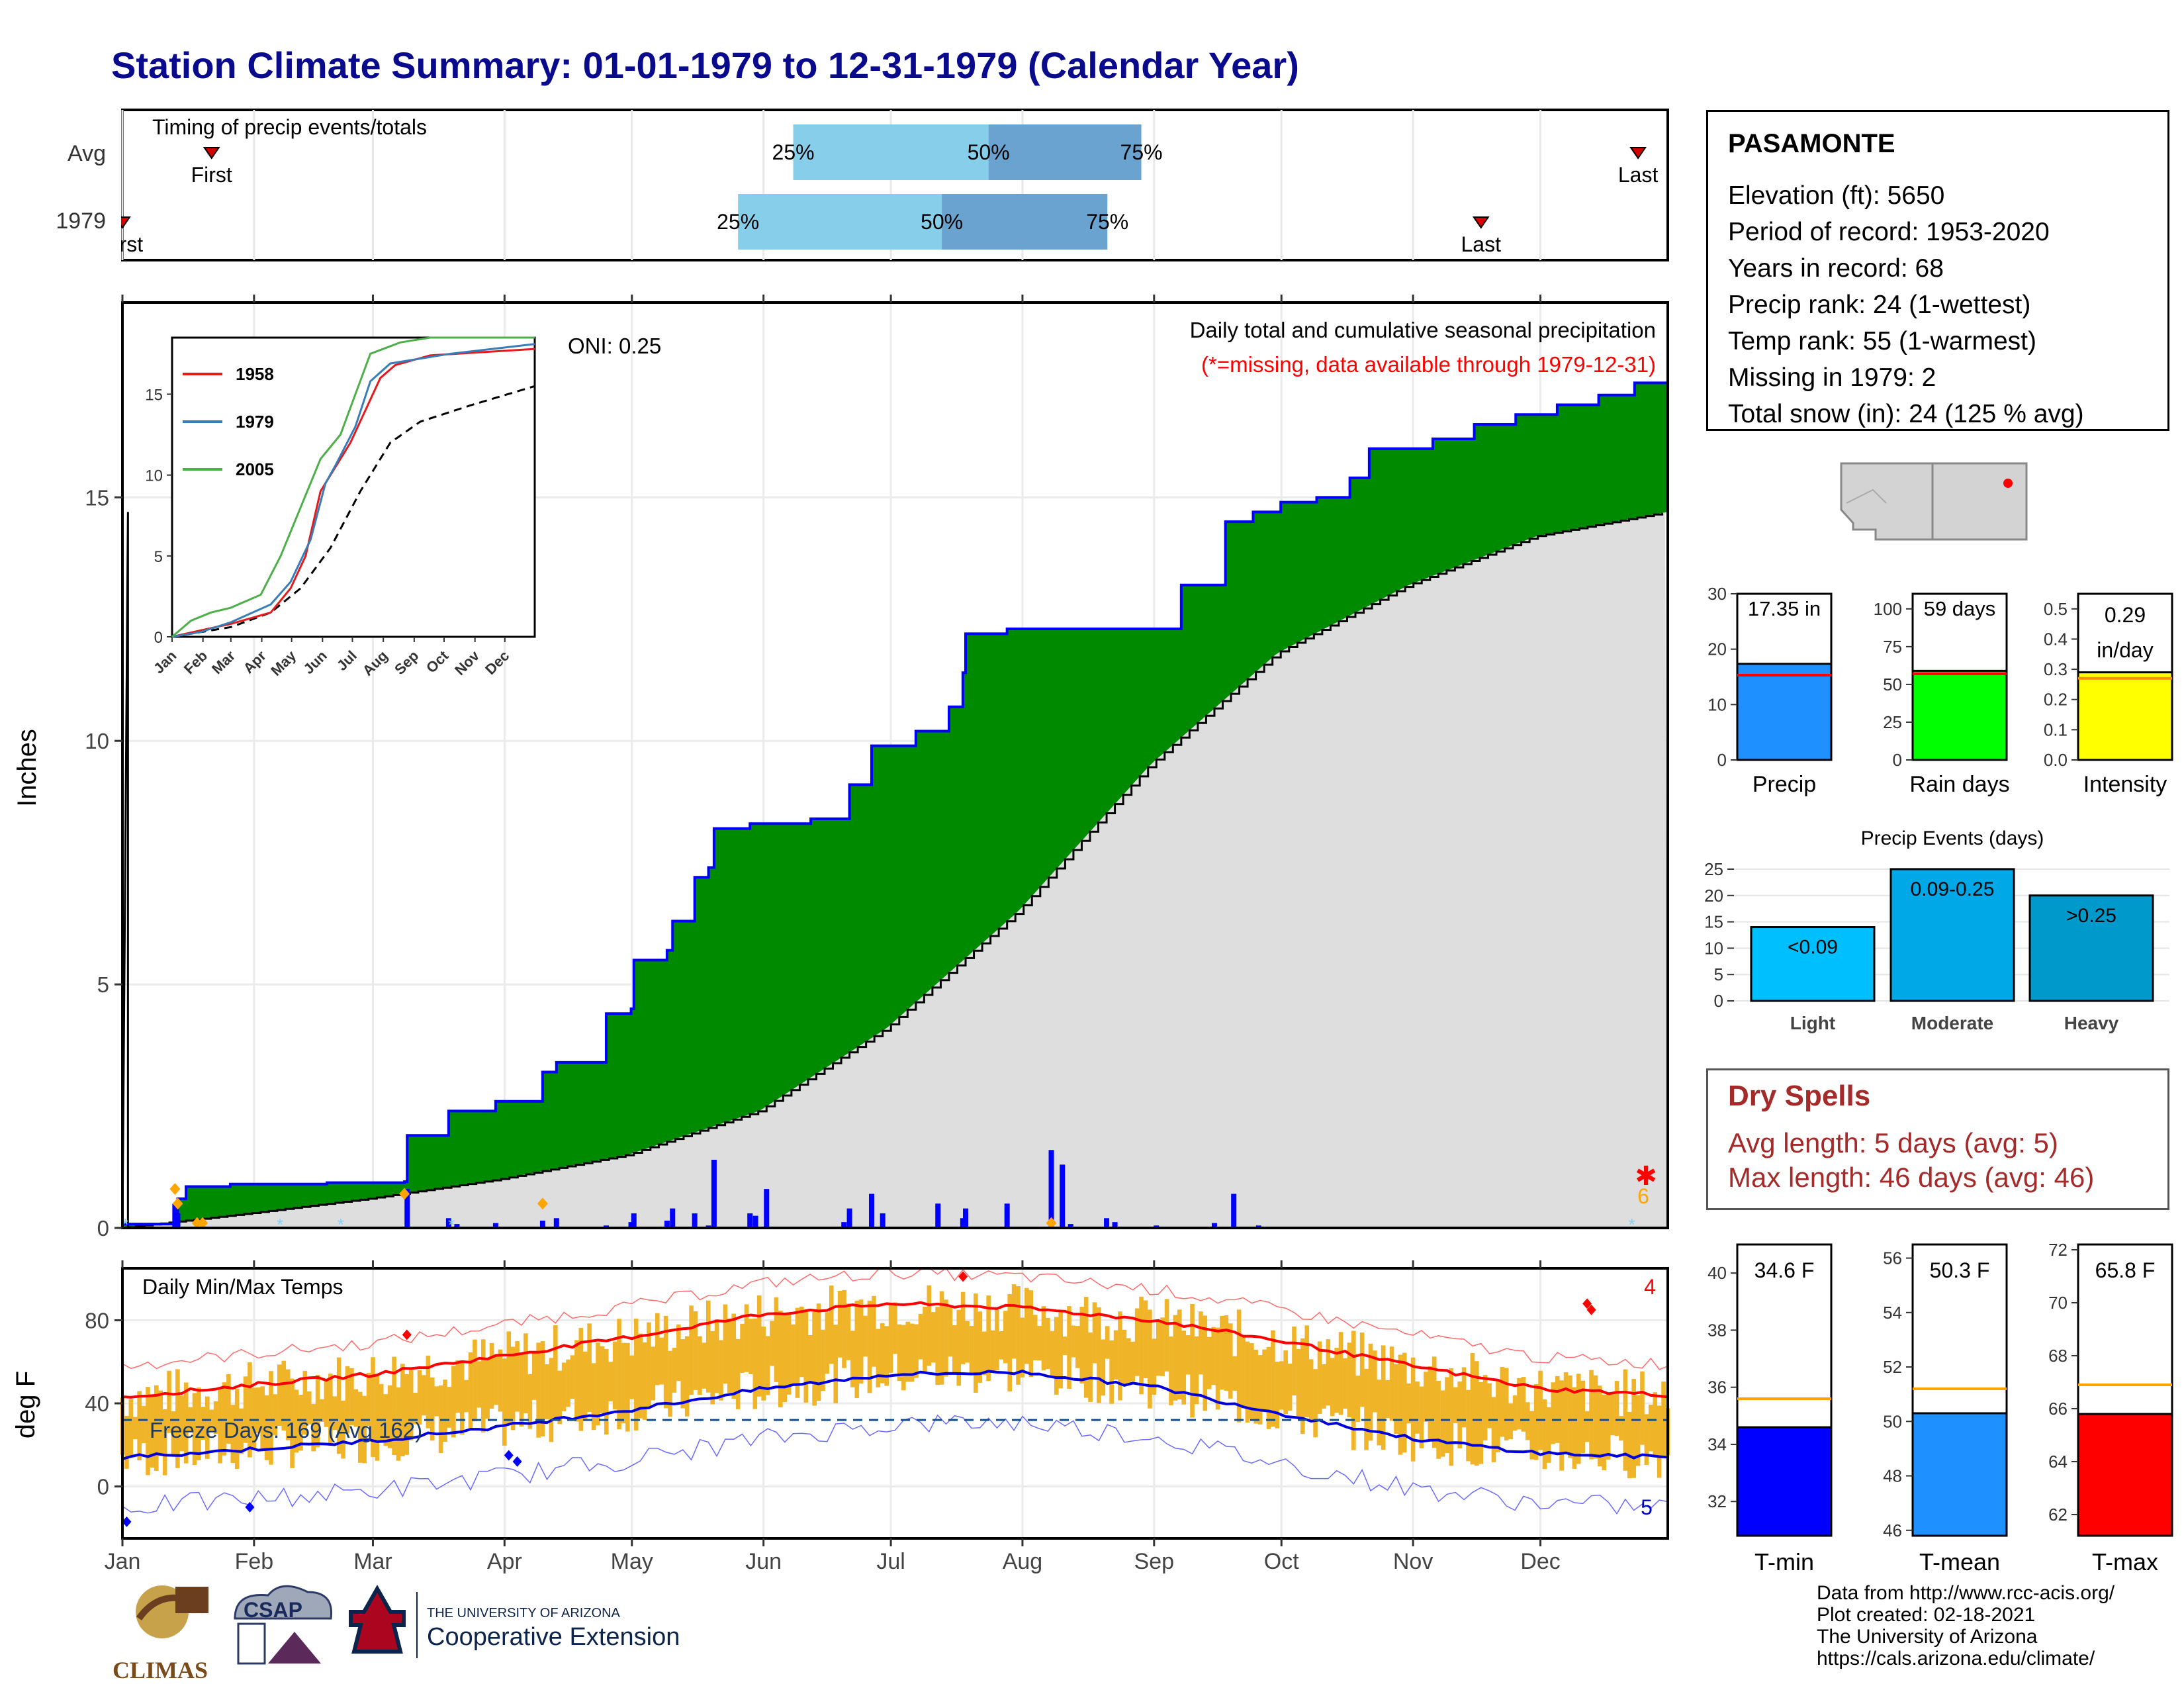 This screenshot has width=2184, height=1688. Describe the element at coordinates (160, 1634) in the screenshot. I see `climas-logo: CLIMAS` at that location.